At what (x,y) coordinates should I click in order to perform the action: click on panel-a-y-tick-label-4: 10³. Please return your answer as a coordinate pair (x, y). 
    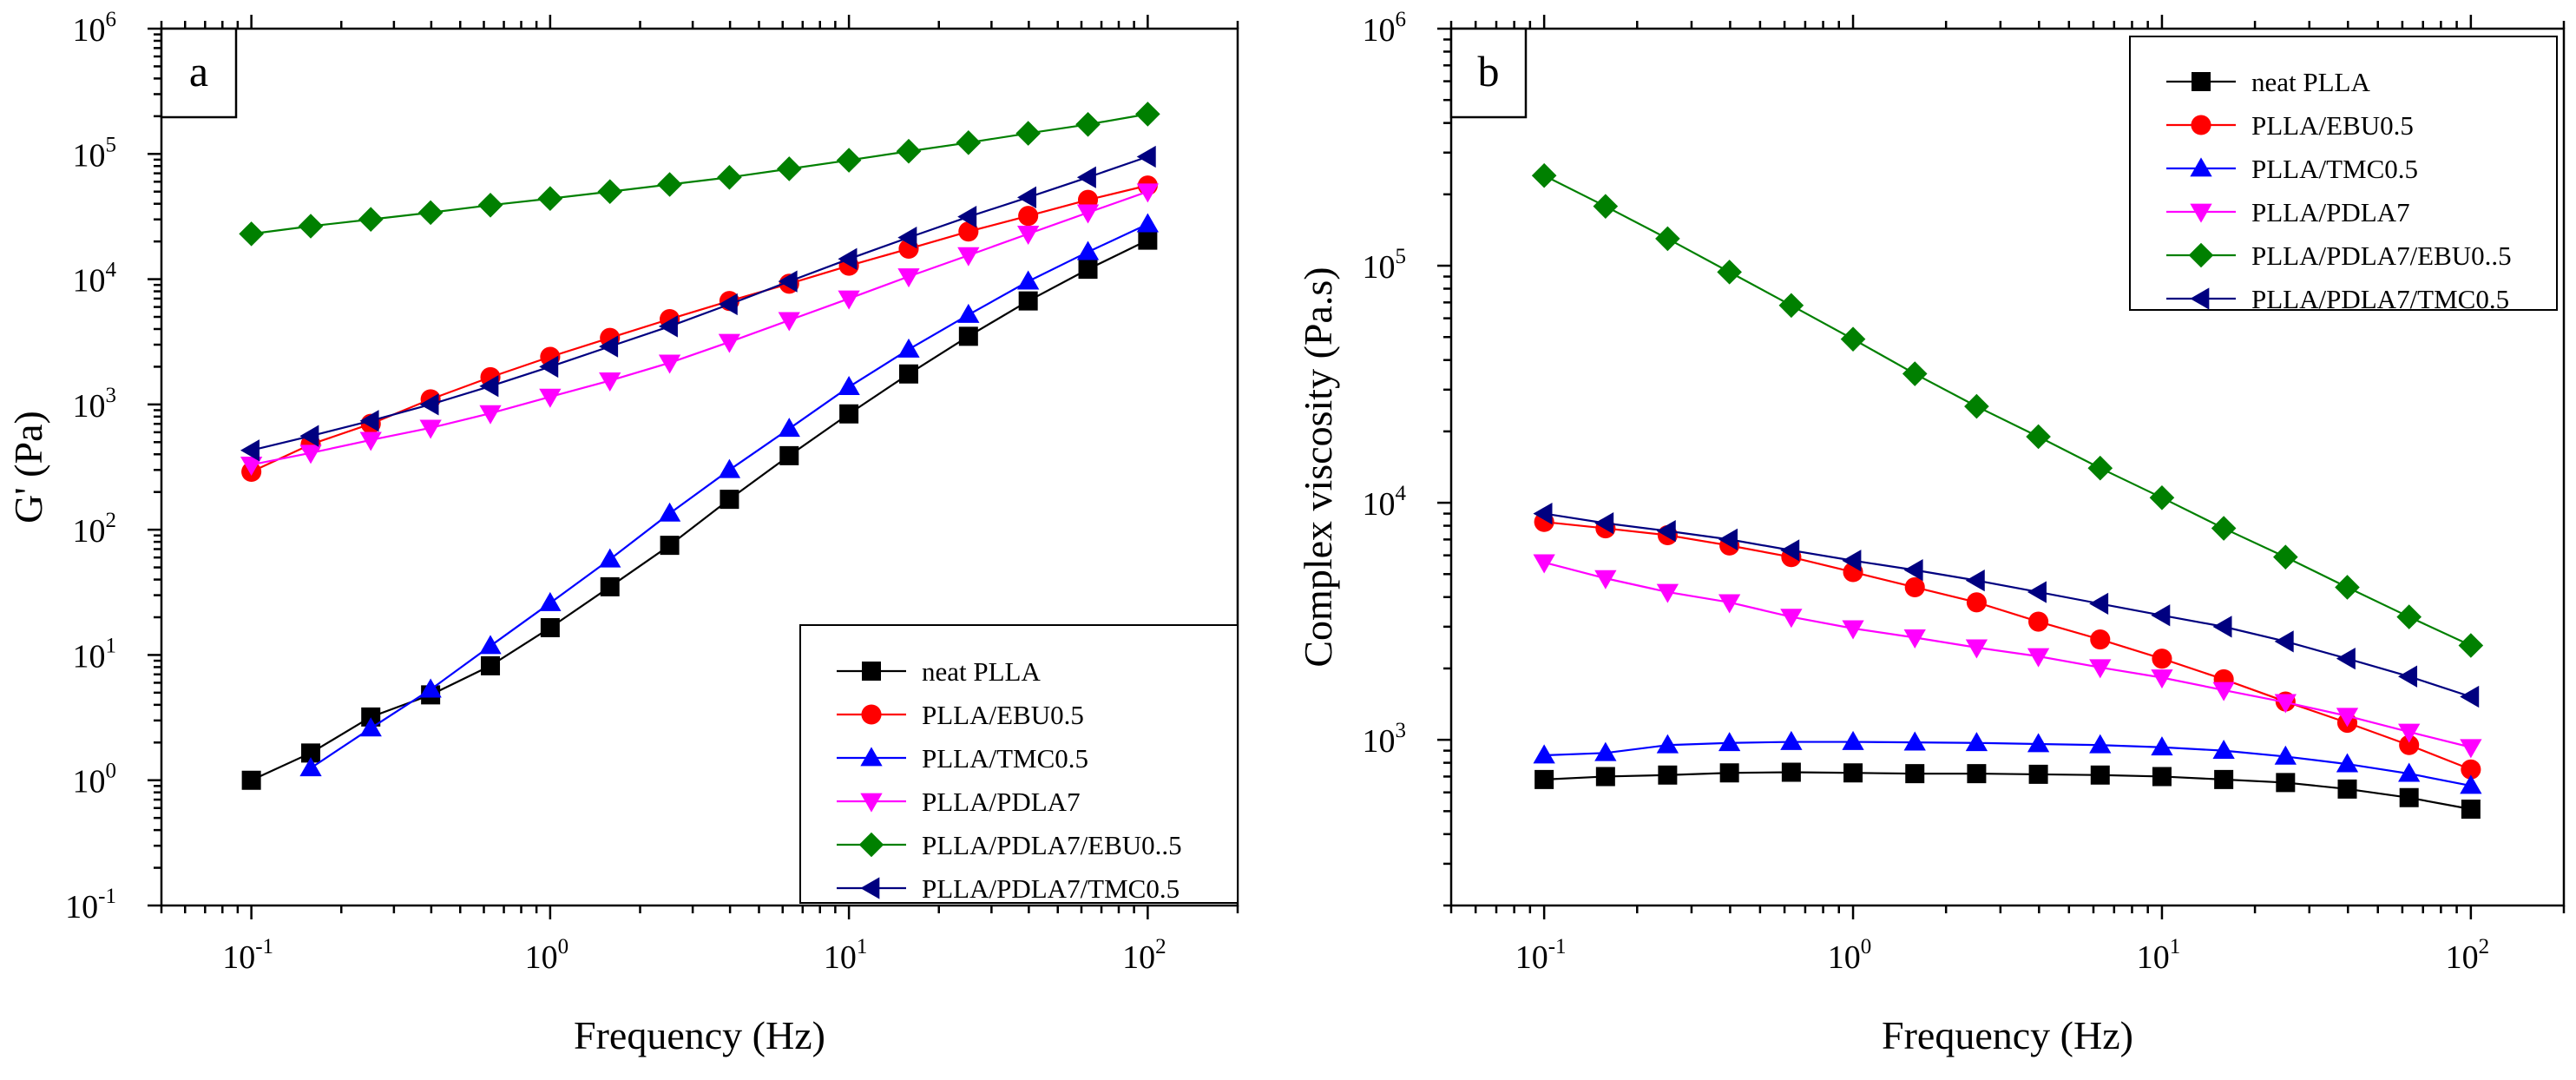
    Looking at the image, I should click on (95, 404).